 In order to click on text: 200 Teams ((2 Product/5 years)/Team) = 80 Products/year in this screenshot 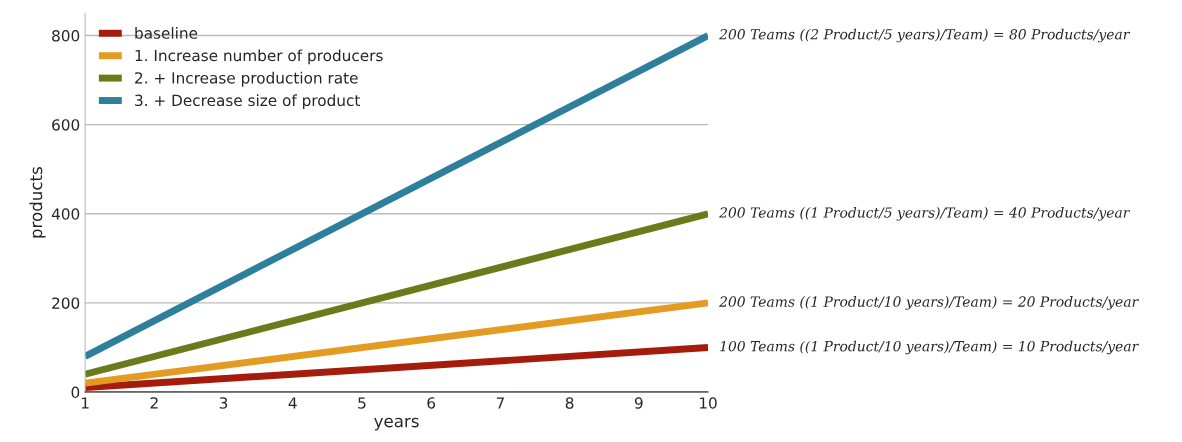, I will do `click(925, 35)`.